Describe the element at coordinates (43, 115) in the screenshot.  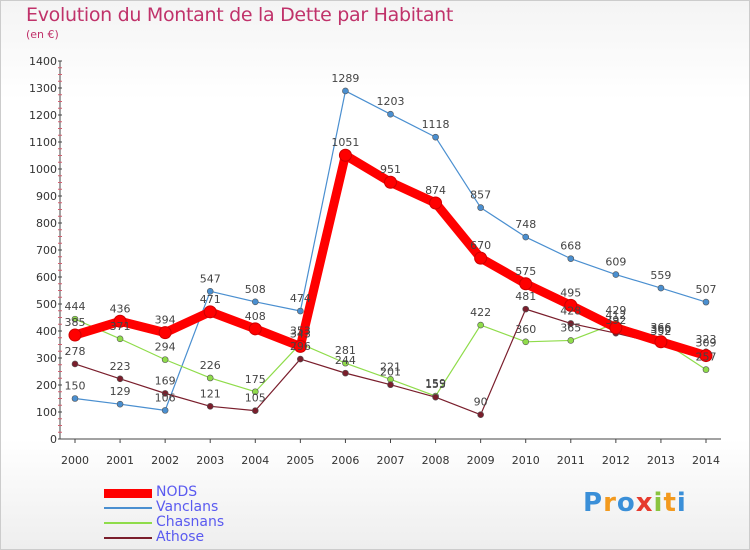
I see `y-tick-label: 1200` at that location.